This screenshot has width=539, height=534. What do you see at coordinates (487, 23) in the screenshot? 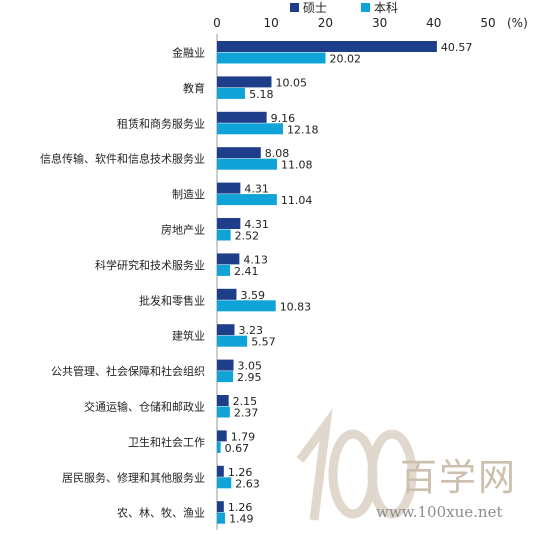
I see `x-tick-label: 50` at bounding box center [487, 23].